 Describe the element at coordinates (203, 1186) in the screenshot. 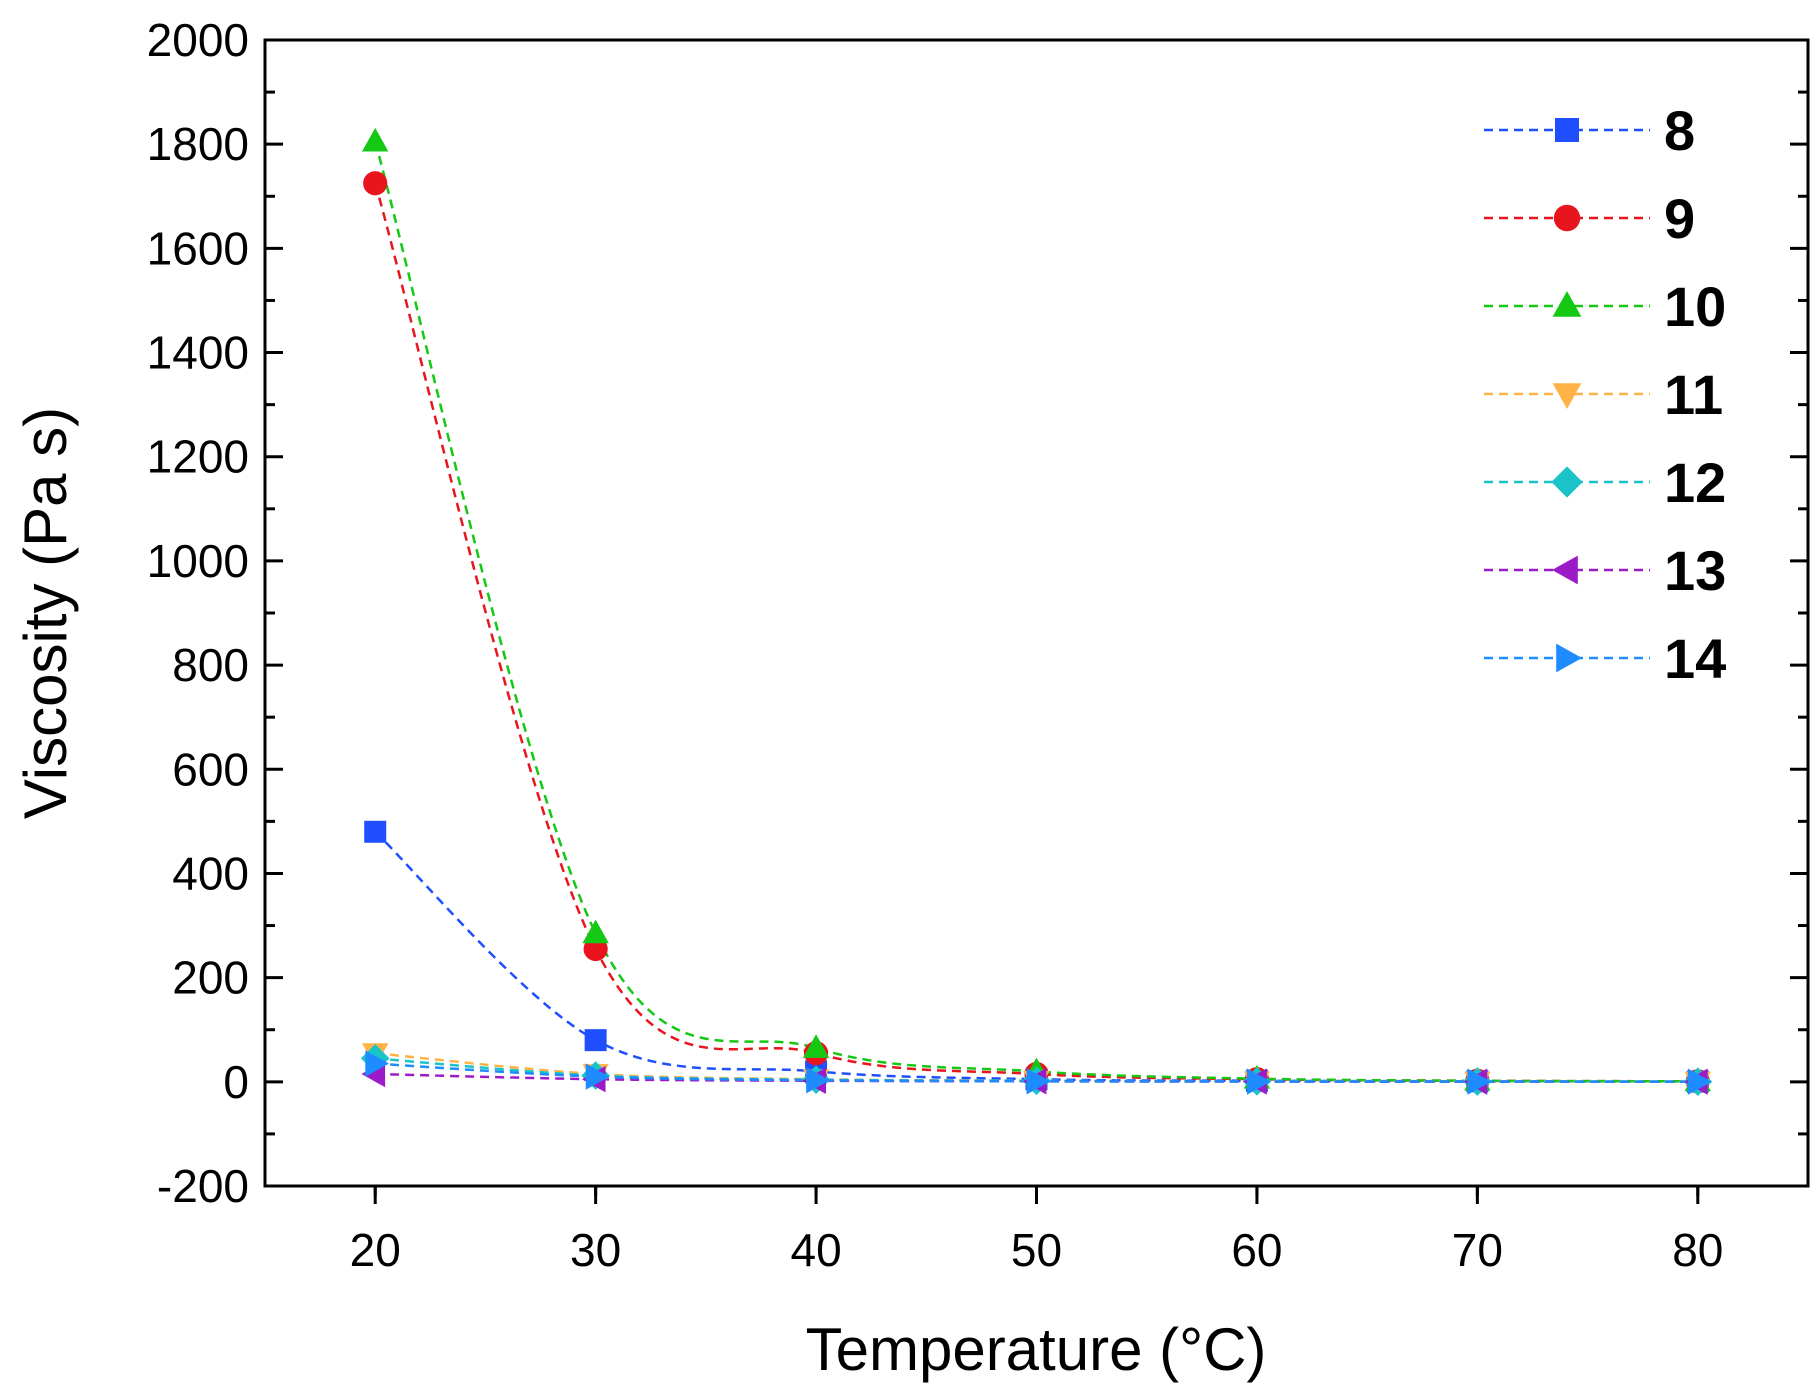

I see `y-tick-label: -200` at that location.